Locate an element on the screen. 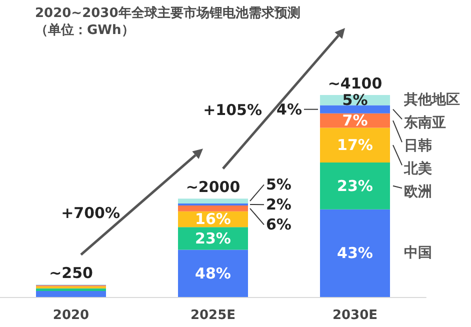 Image resolution: width=471 pixels, height=327 pixels. series-label: 日韩 is located at coordinates (418, 146).